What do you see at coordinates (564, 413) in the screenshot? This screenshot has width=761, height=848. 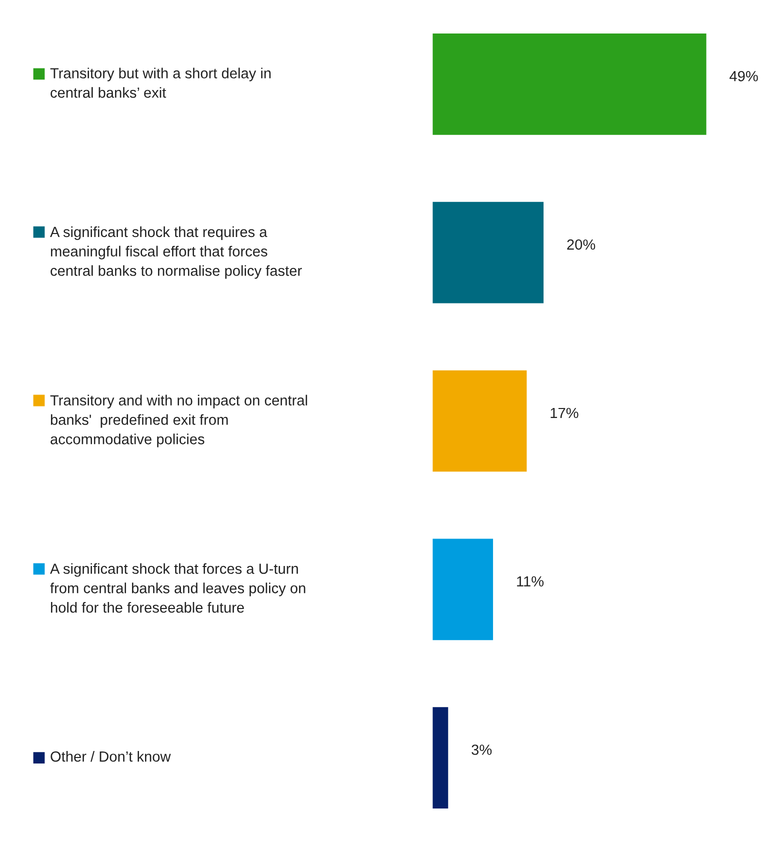 I see `data-label: 17%` at bounding box center [564, 413].